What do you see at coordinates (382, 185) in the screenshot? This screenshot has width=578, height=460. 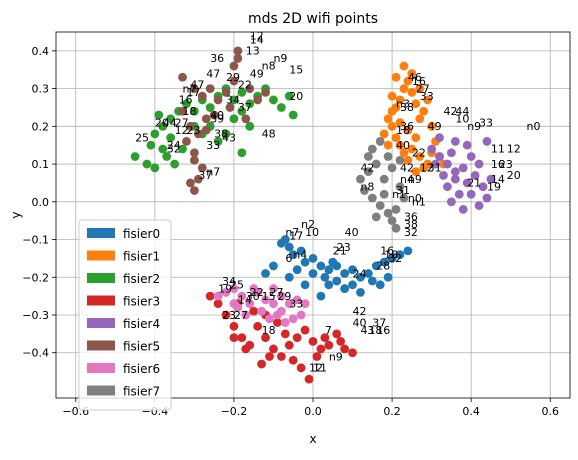 I see `series-fisier7` at bounding box center [382, 185].